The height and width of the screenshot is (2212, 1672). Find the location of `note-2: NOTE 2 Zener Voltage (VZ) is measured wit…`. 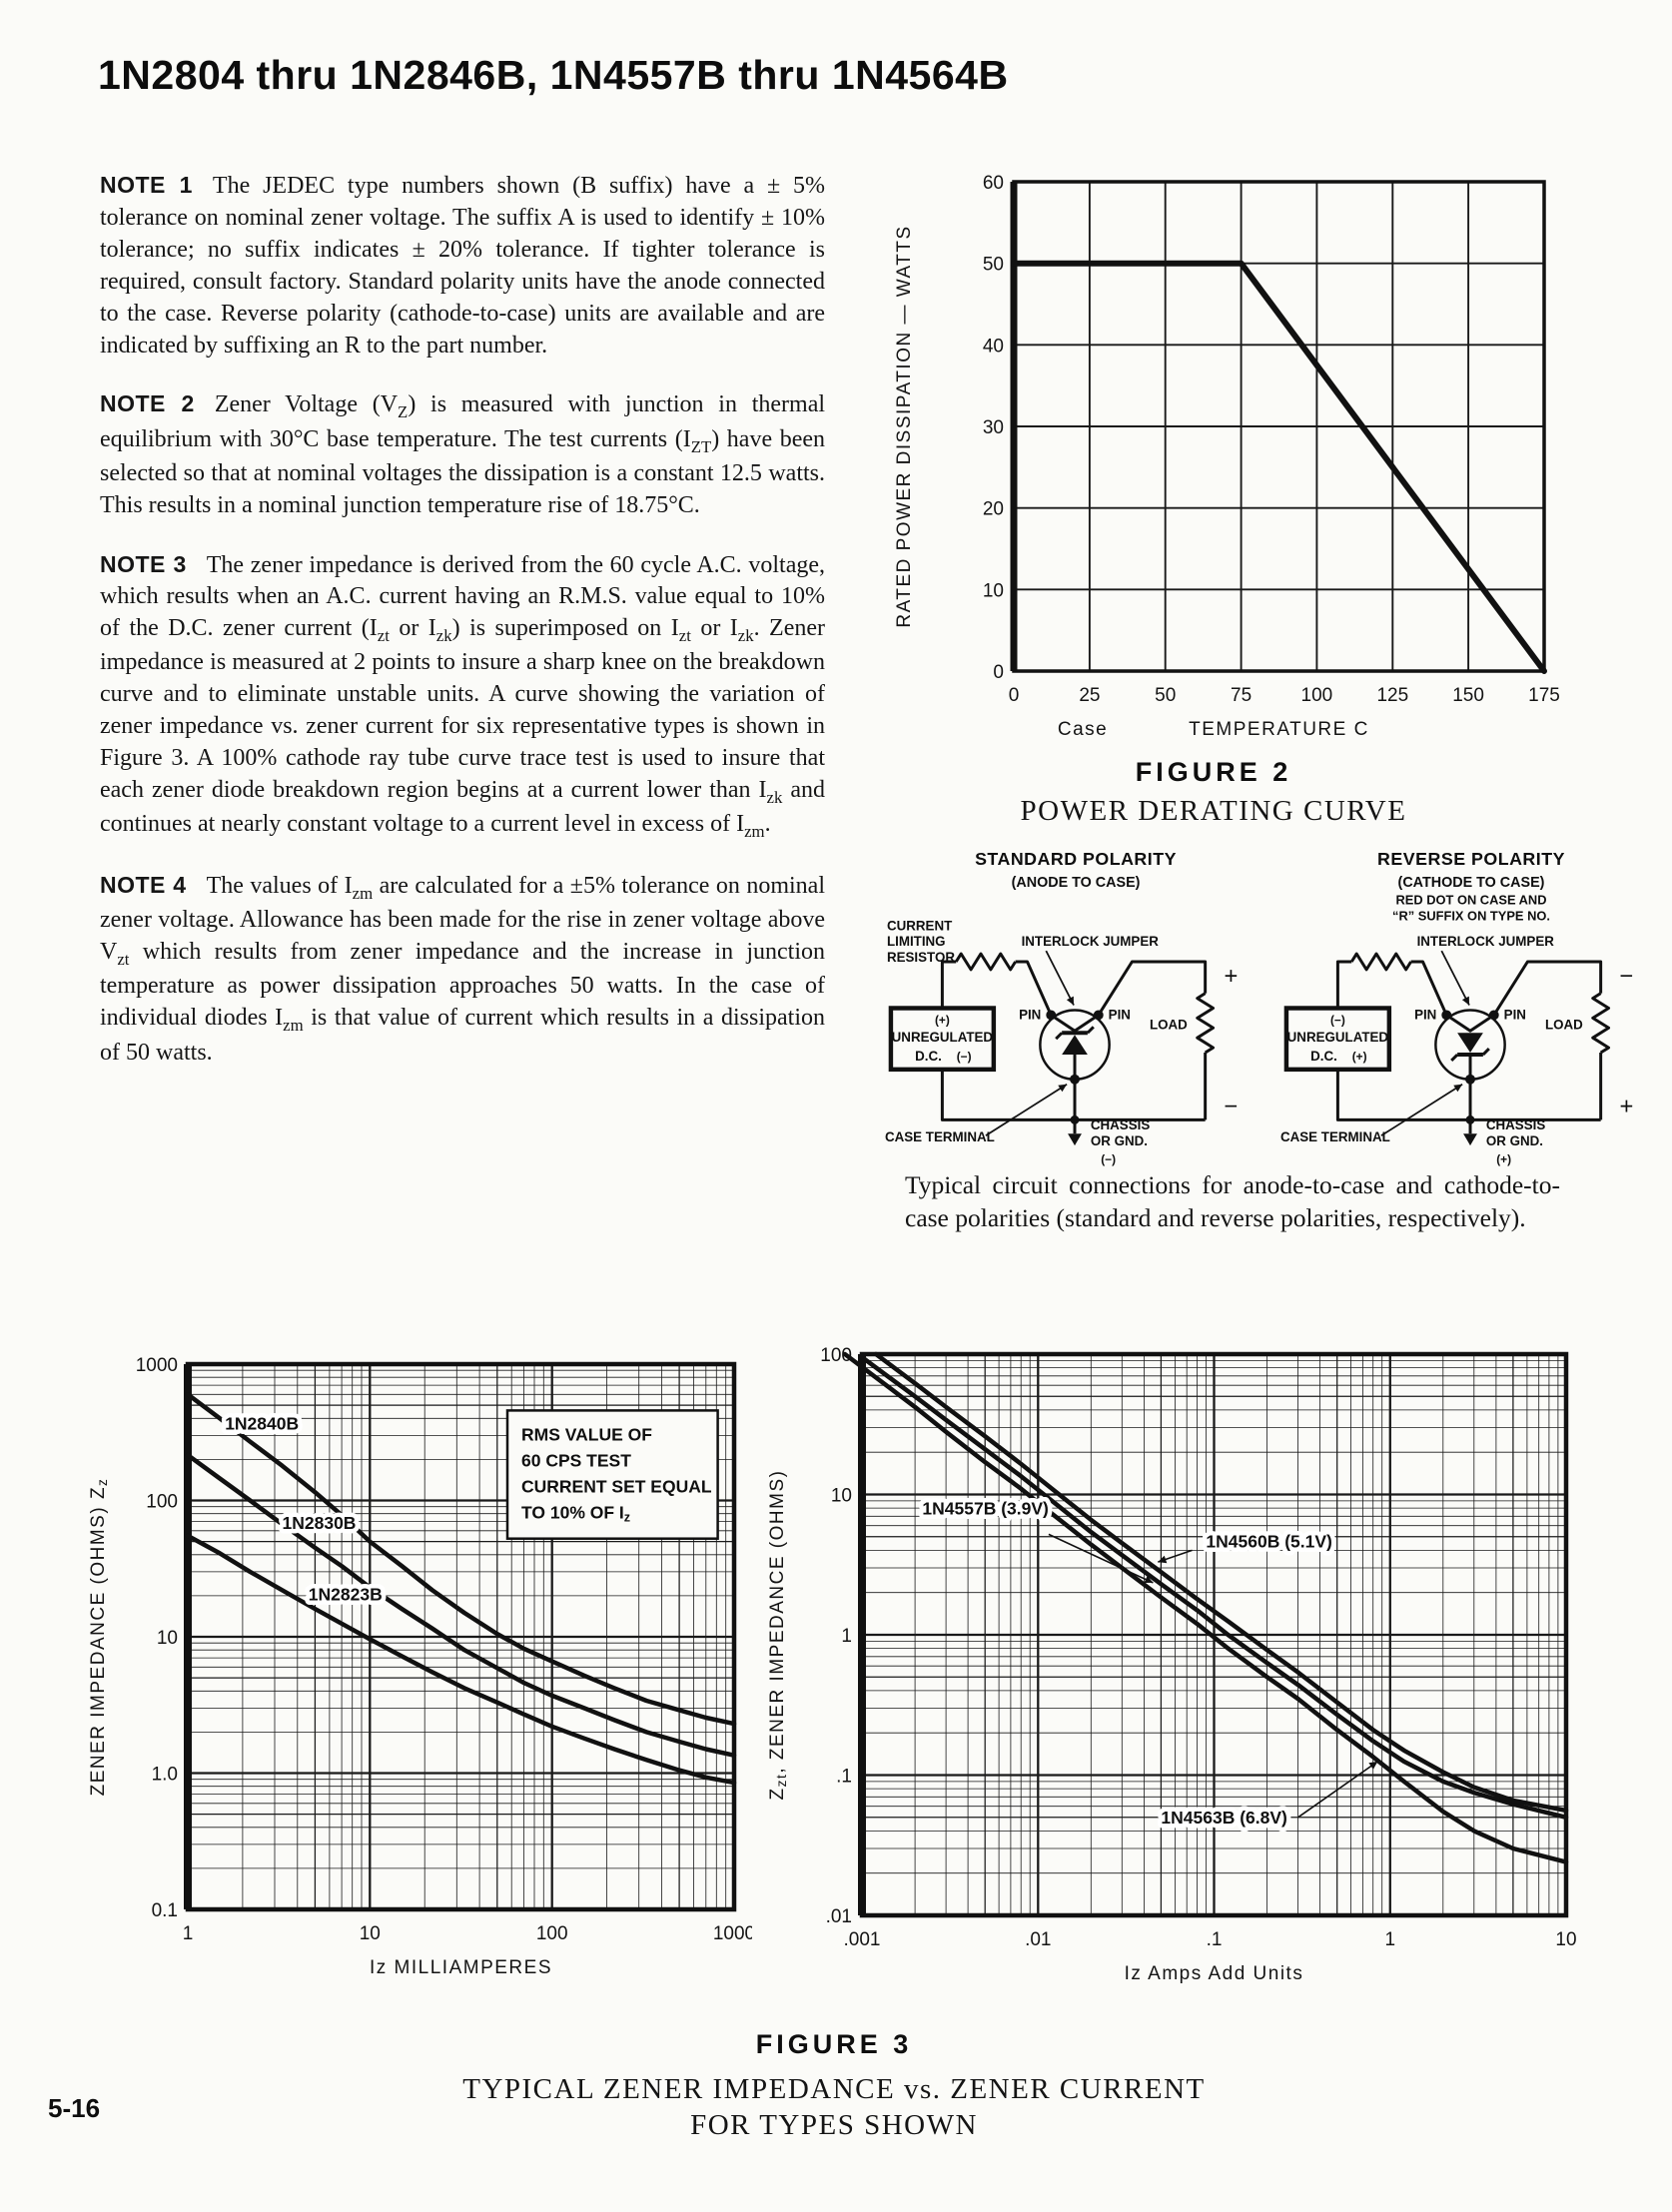

note-2: NOTE 2 Zener Voltage (VZ) is measured wit… is located at coordinates (462, 454).